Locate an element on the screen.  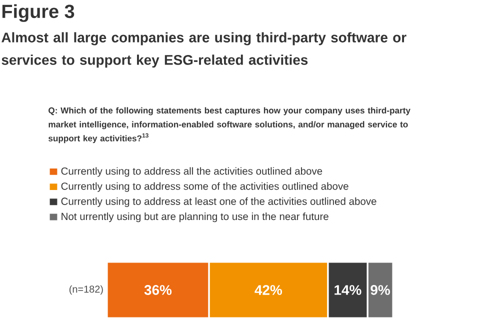
legend-label: Currently using to address at least one of the activities outlined above is located at coordinates (218, 202).